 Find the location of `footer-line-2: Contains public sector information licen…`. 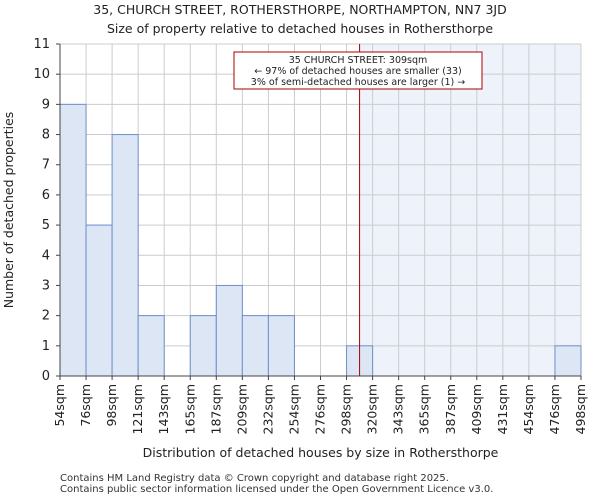

footer-line-2: Contains public sector information licen… is located at coordinates (277, 489).